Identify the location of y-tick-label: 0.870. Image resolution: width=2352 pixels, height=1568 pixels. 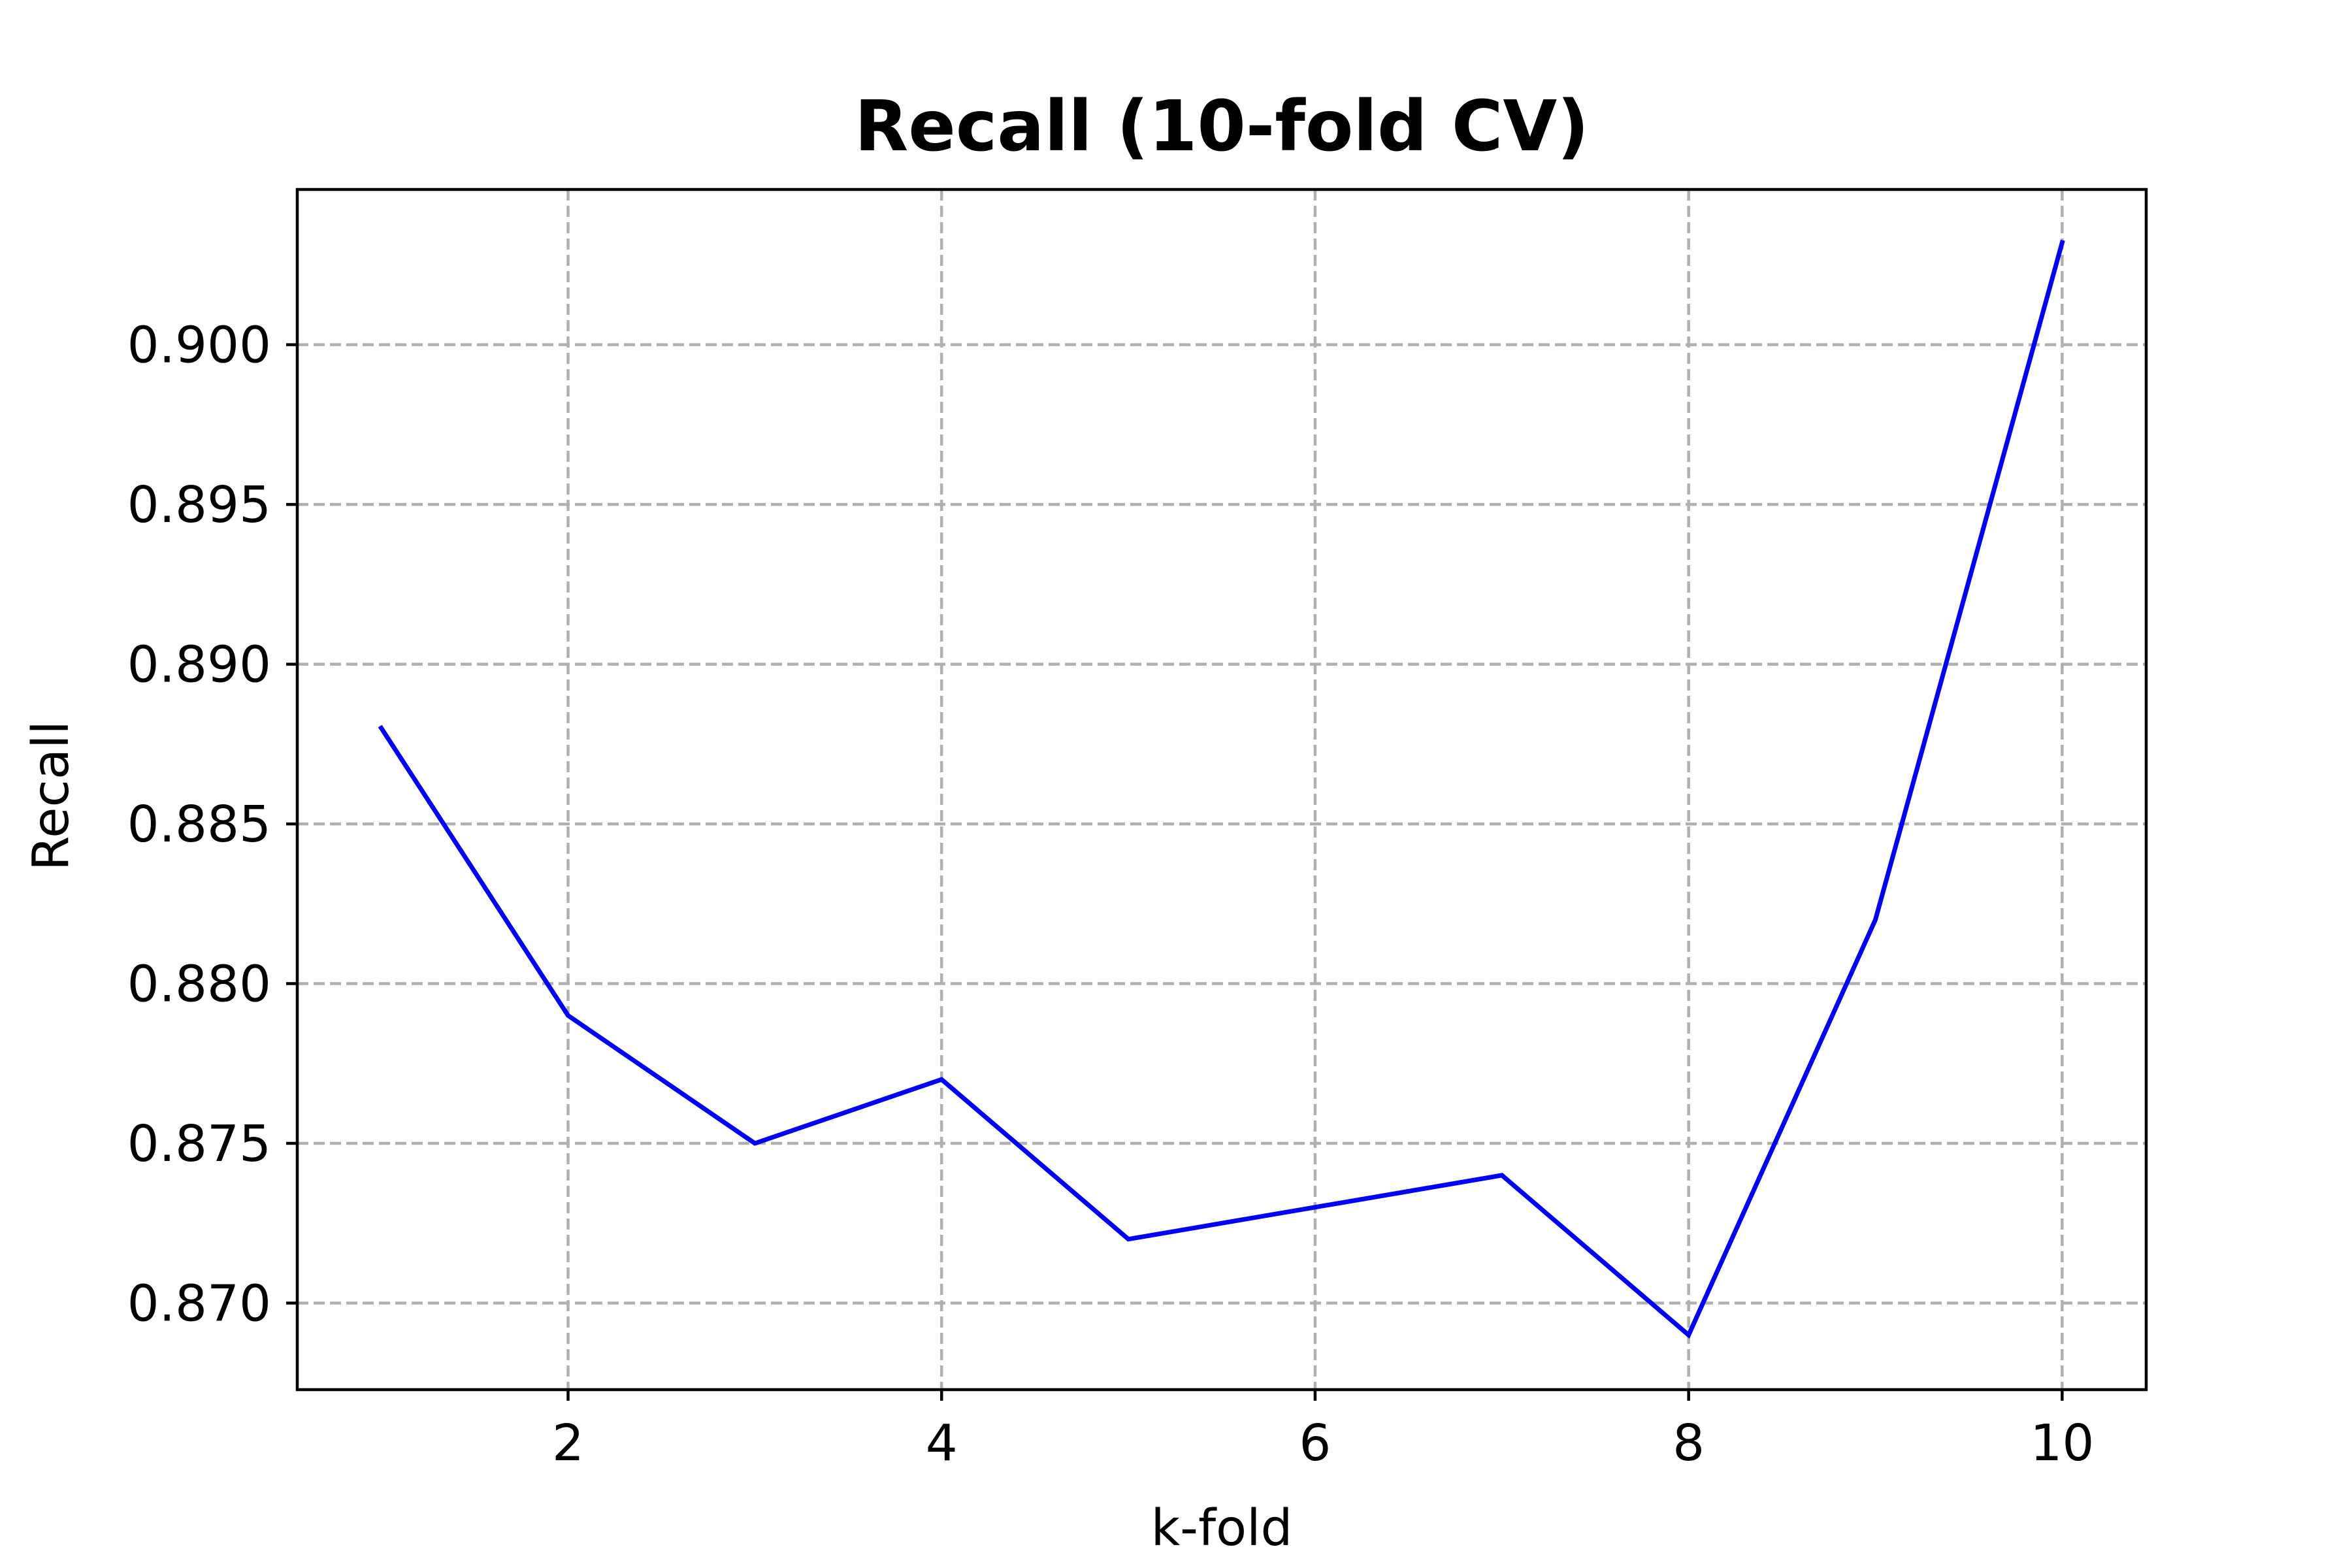
(199, 1304).